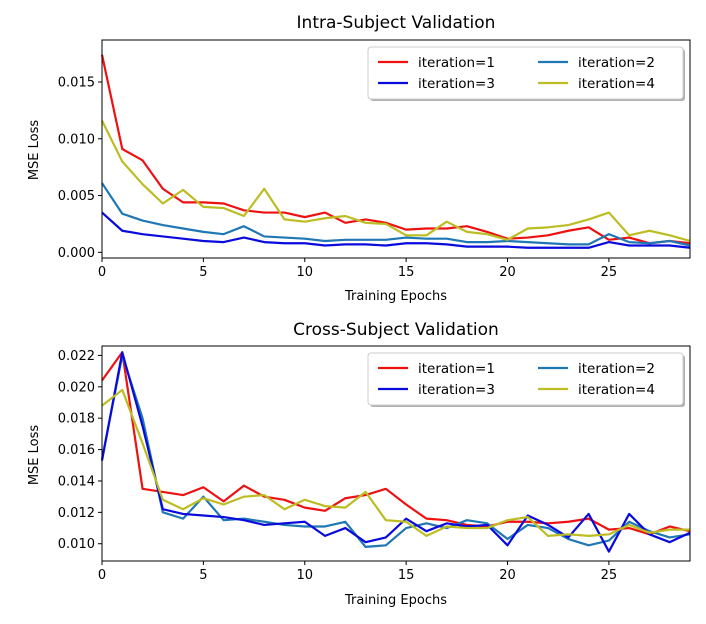  I want to click on y-tick-label: 0.022, so click(76, 356).